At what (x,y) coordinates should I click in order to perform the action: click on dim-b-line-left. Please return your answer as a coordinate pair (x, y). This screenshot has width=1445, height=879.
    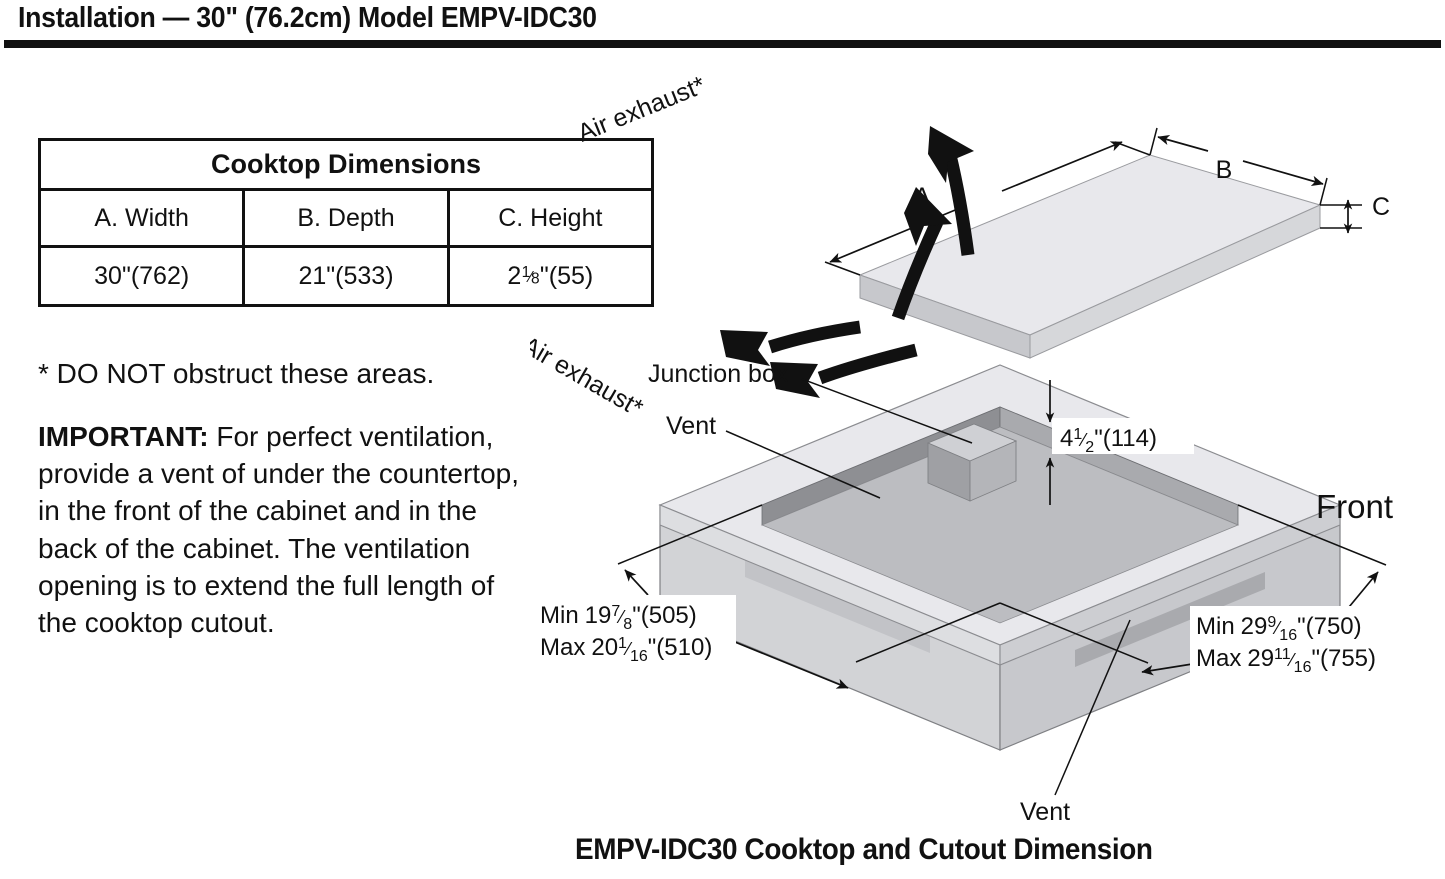
    Looking at the image, I should click on (1183, 143).